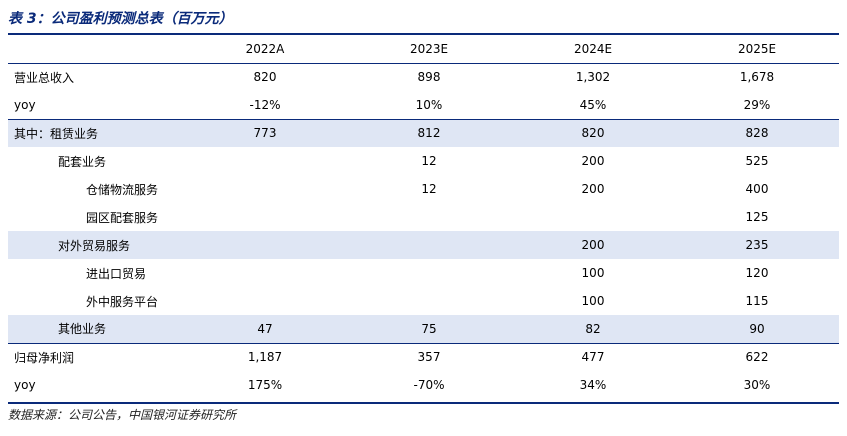 The image size is (847, 436). I want to click on cell-value: 622, so click(757, 356).